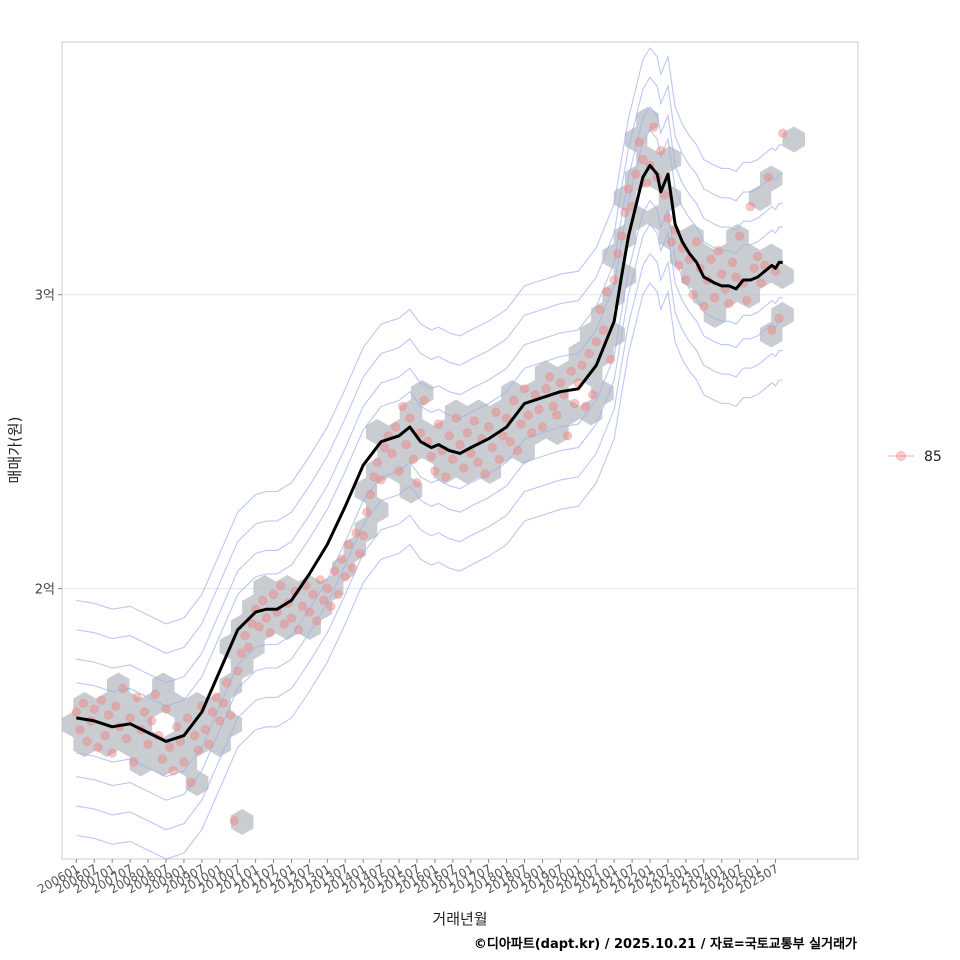  What do you see at coordinates (45, 590) in the screenshot?
I see `y-tick-label: 2억` at bounding box center [45, 590].